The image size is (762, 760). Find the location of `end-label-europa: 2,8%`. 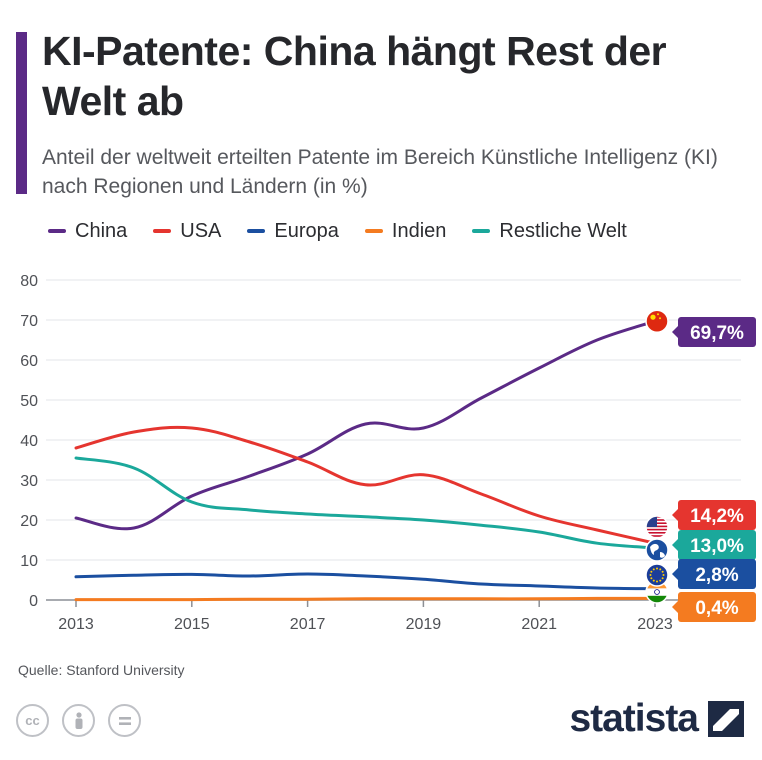

end-label-europa: 2,8% is located at coordinates (714, 574).